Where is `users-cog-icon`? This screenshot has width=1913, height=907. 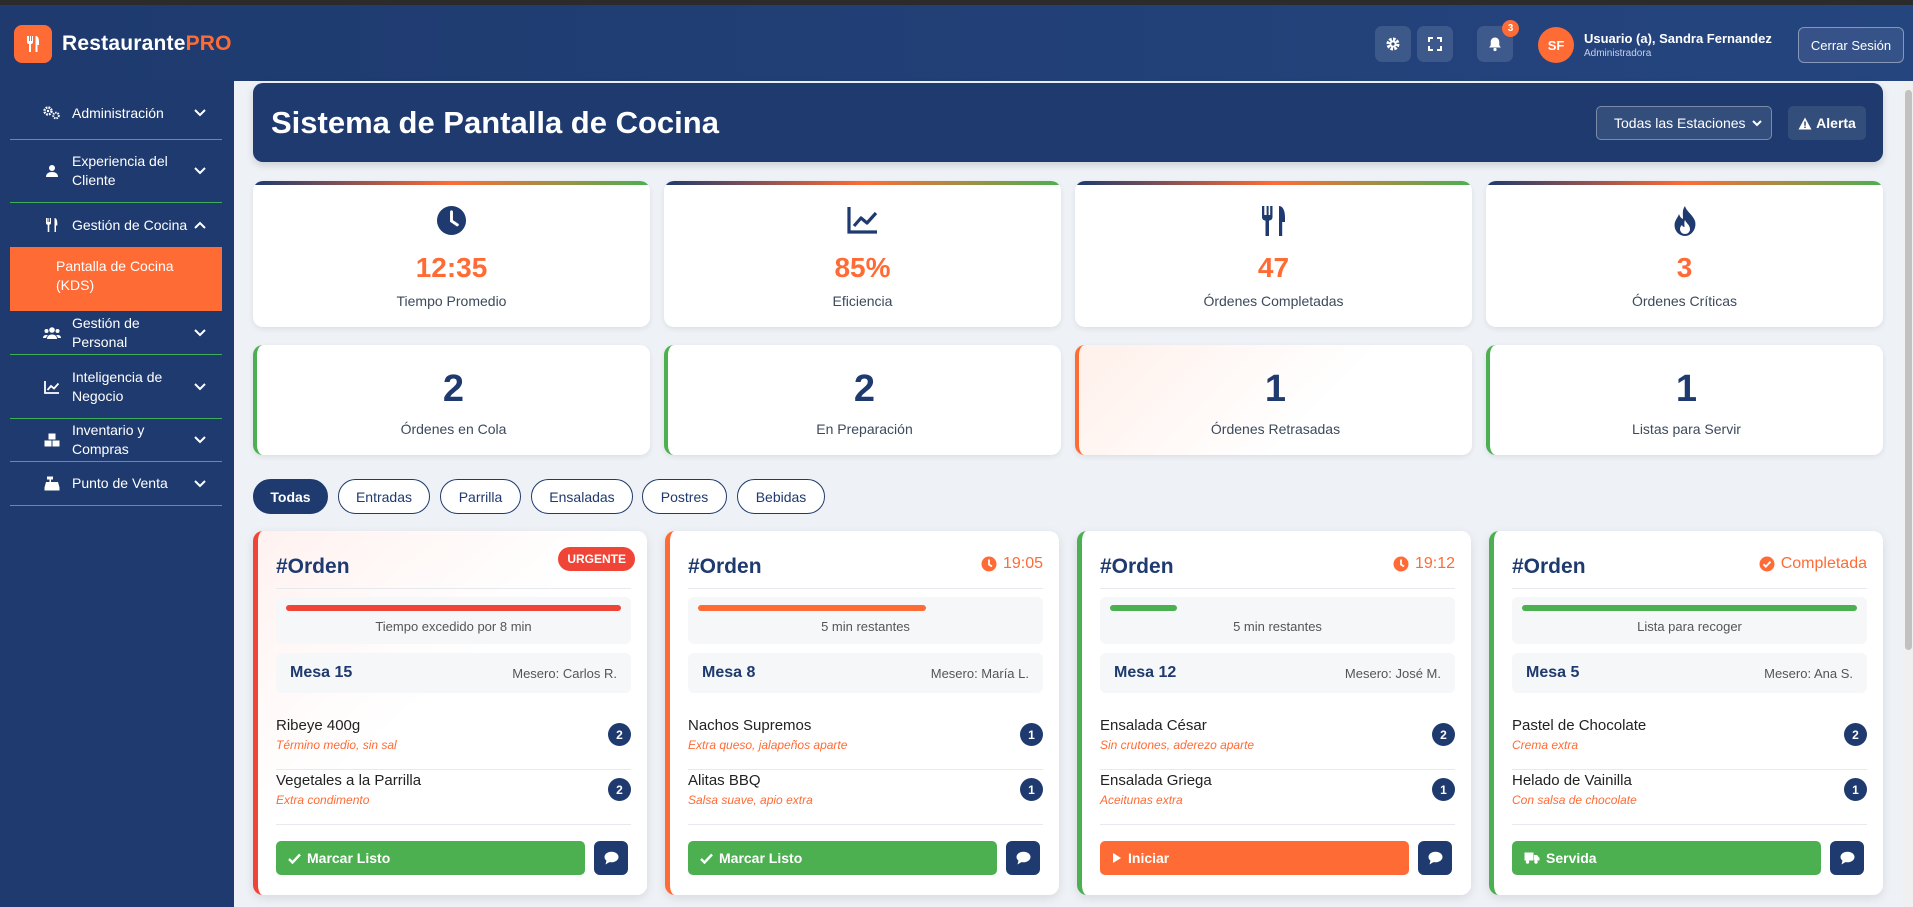
users-cog-icon is located at coordinates (52, 113).